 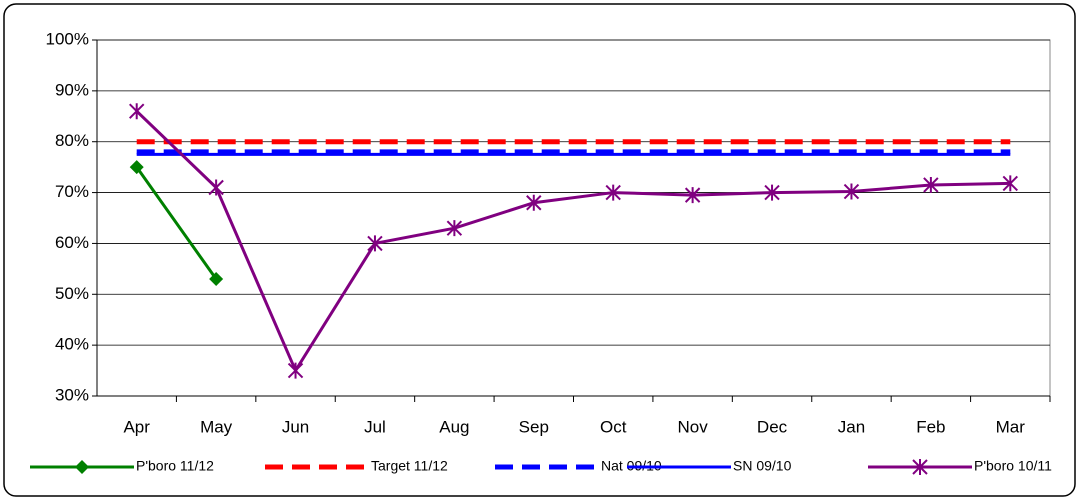 I want to click on series-line, so click(x=176, y=223).